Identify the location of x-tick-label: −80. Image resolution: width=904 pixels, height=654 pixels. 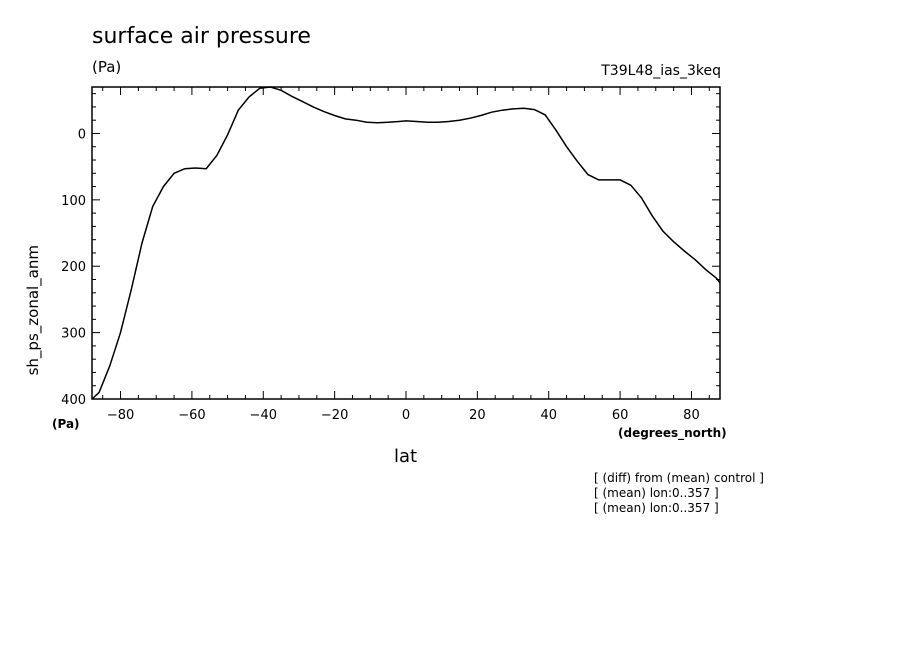
(120, 415).